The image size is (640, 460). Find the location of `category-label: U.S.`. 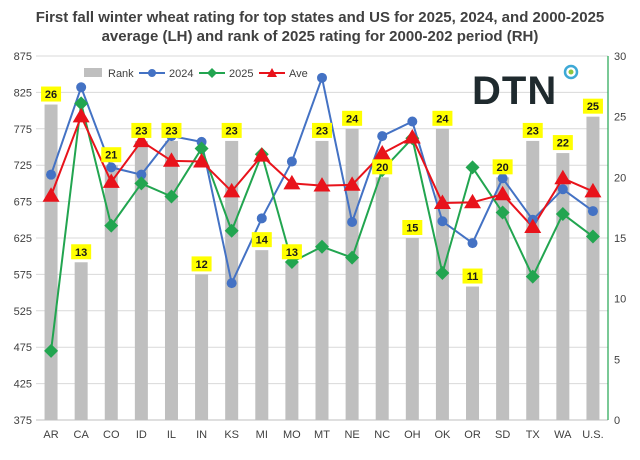

category-label: U.S. is located at coordinates (592, 435).